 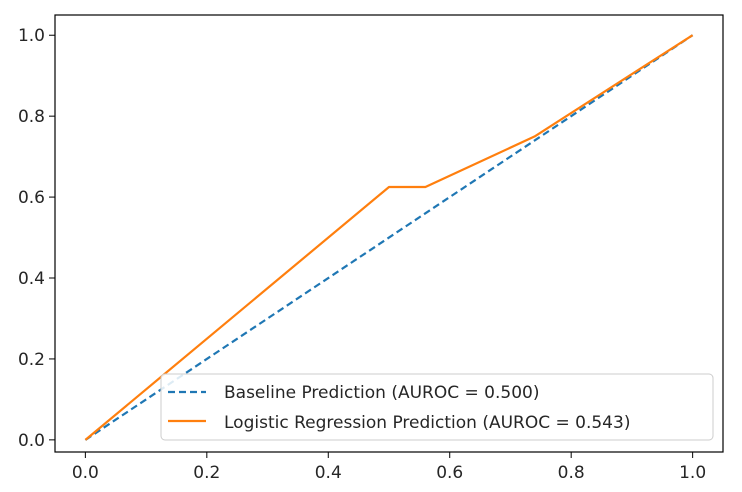 I want to click on x-tick-label: 0.6, so click(x=449, y=473).